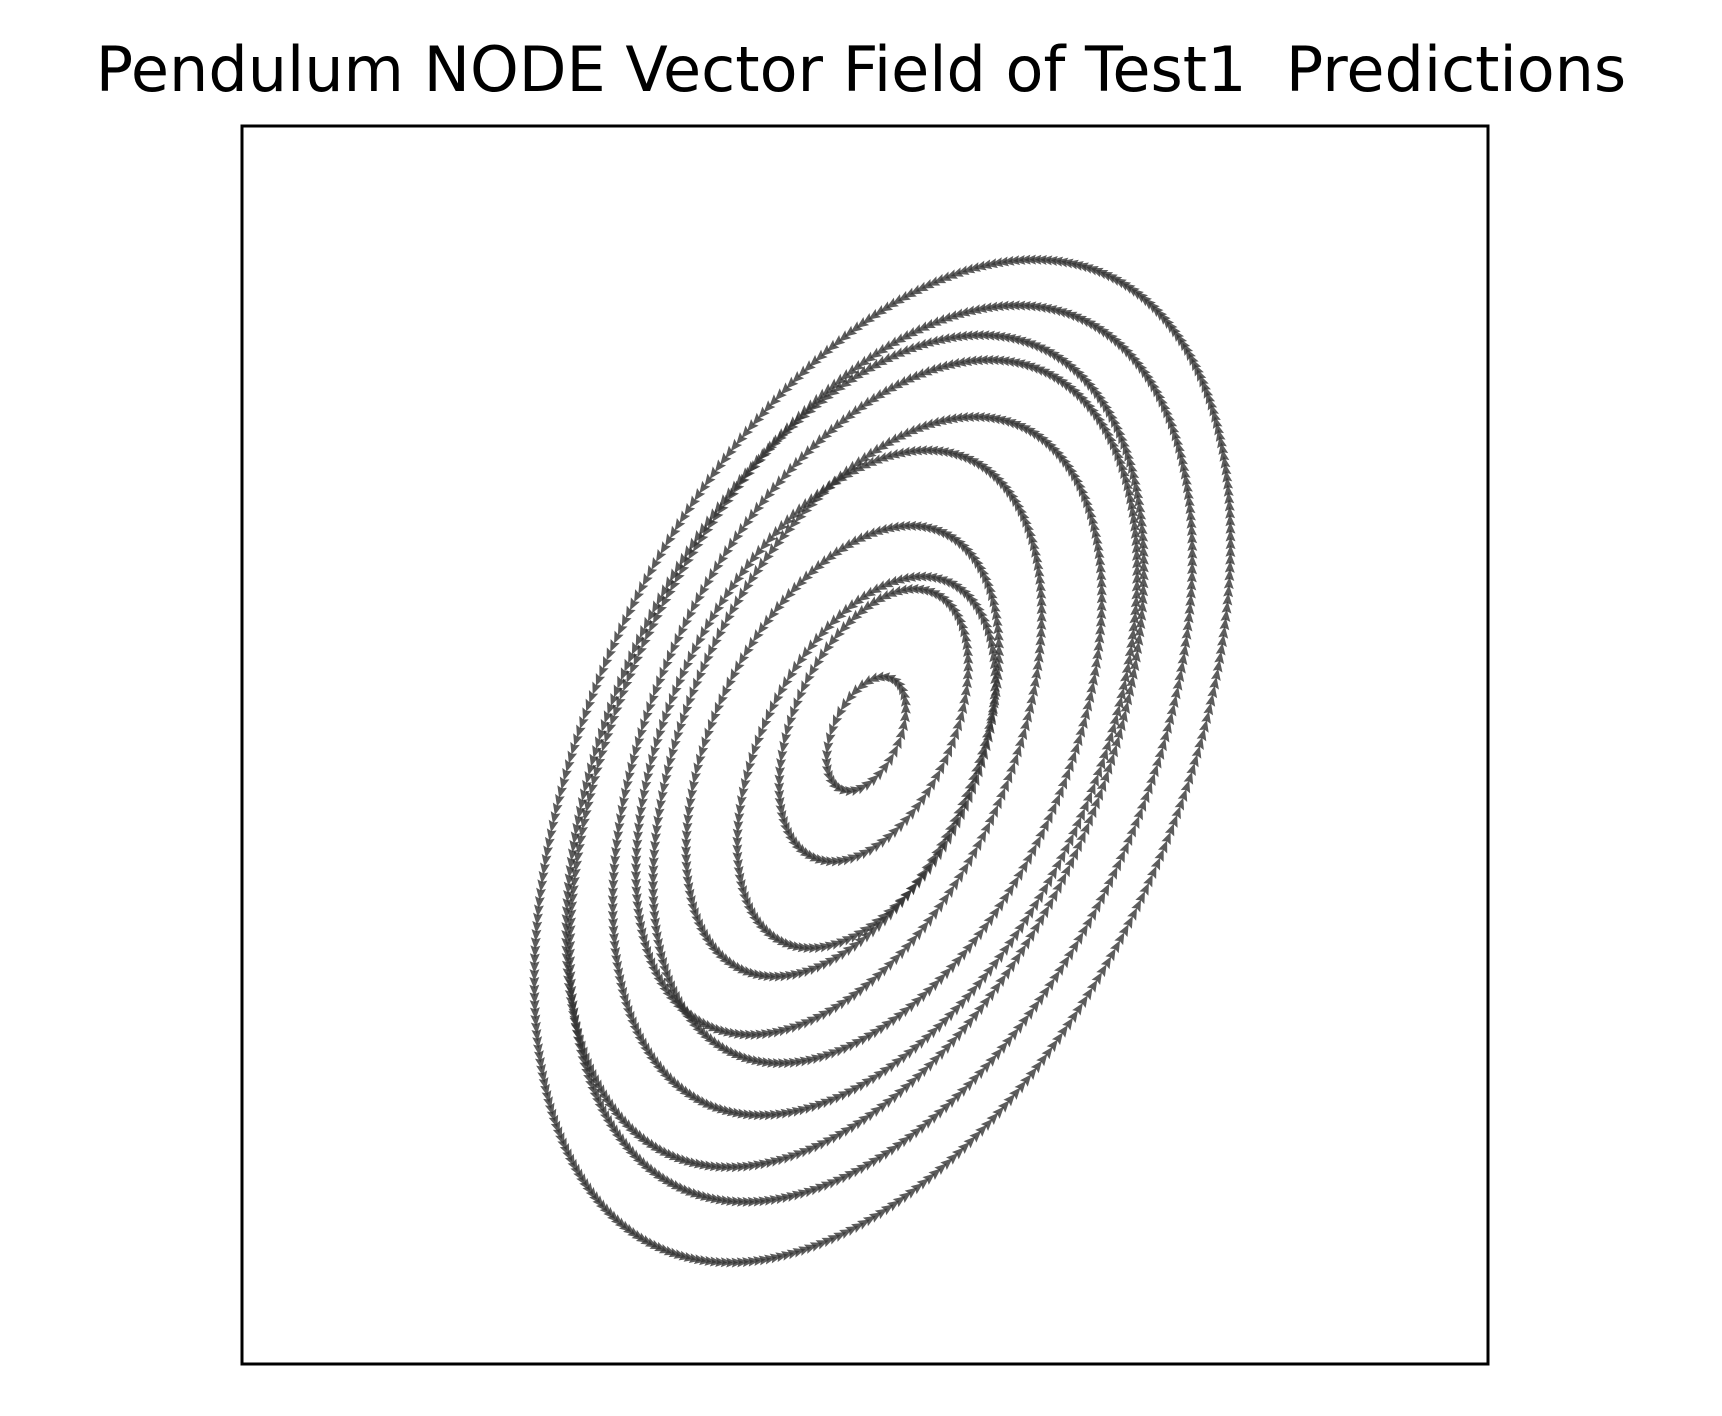  I want to click on vector-arrow-2069, so click(780, 772).